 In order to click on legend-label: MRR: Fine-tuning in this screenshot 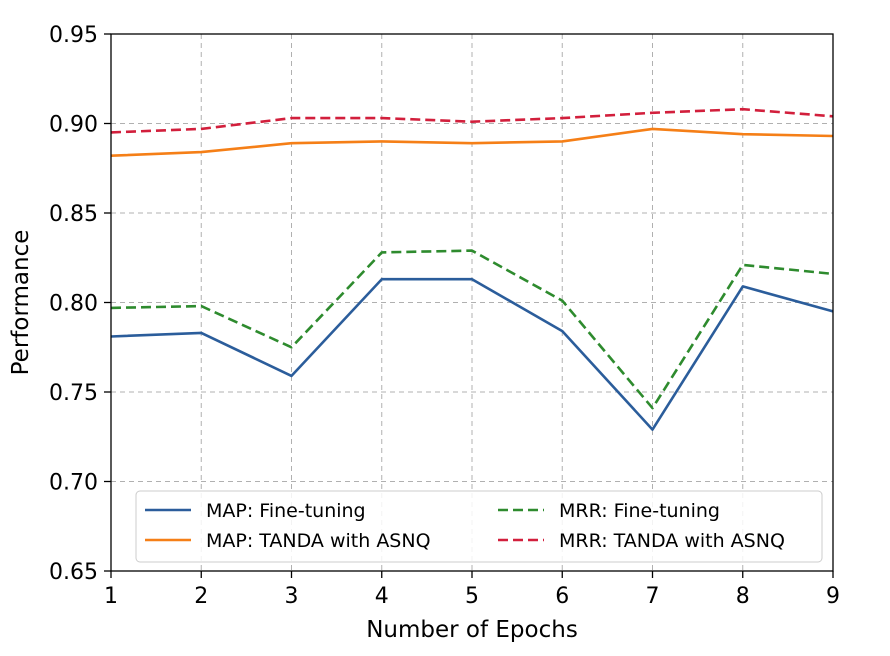, I will do `click(639, 511)`.